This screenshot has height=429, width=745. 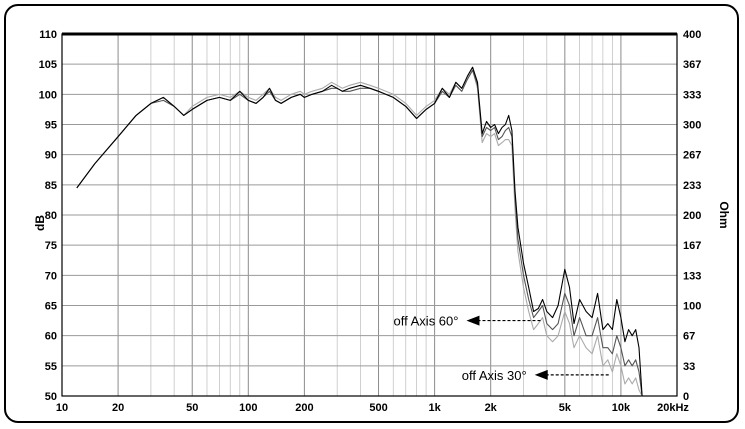 What do you see at coordinates (686, 397) in the screenshot?
I see `y2-tick-label: 0` at bounding box center [686, 397].